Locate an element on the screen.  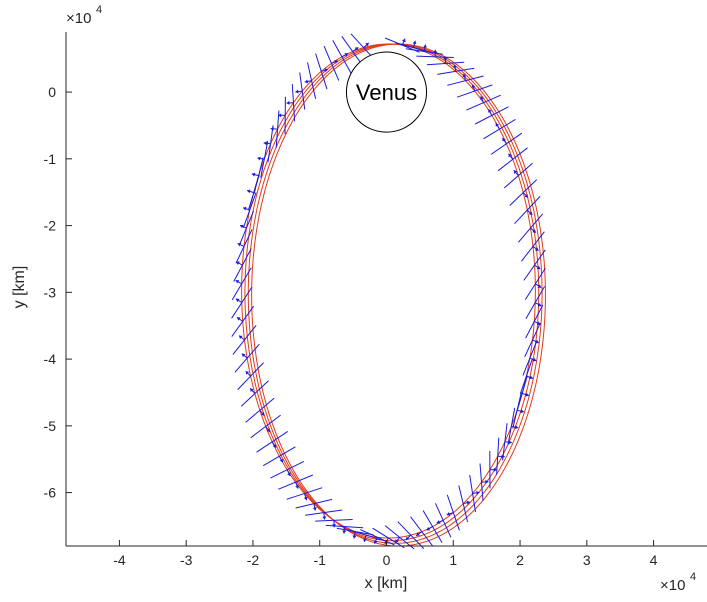
x-scale-exponent: 4 is located at coordinates (693, 577).